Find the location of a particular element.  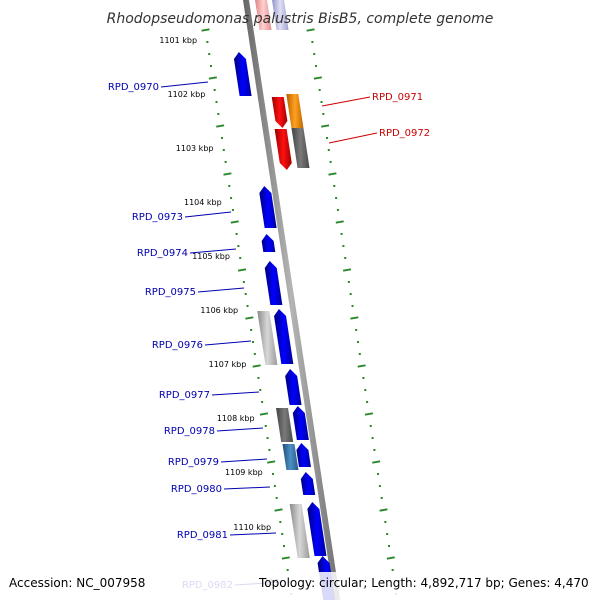

ruler-label: 1110 kbp is located at coordinates (252, 527).